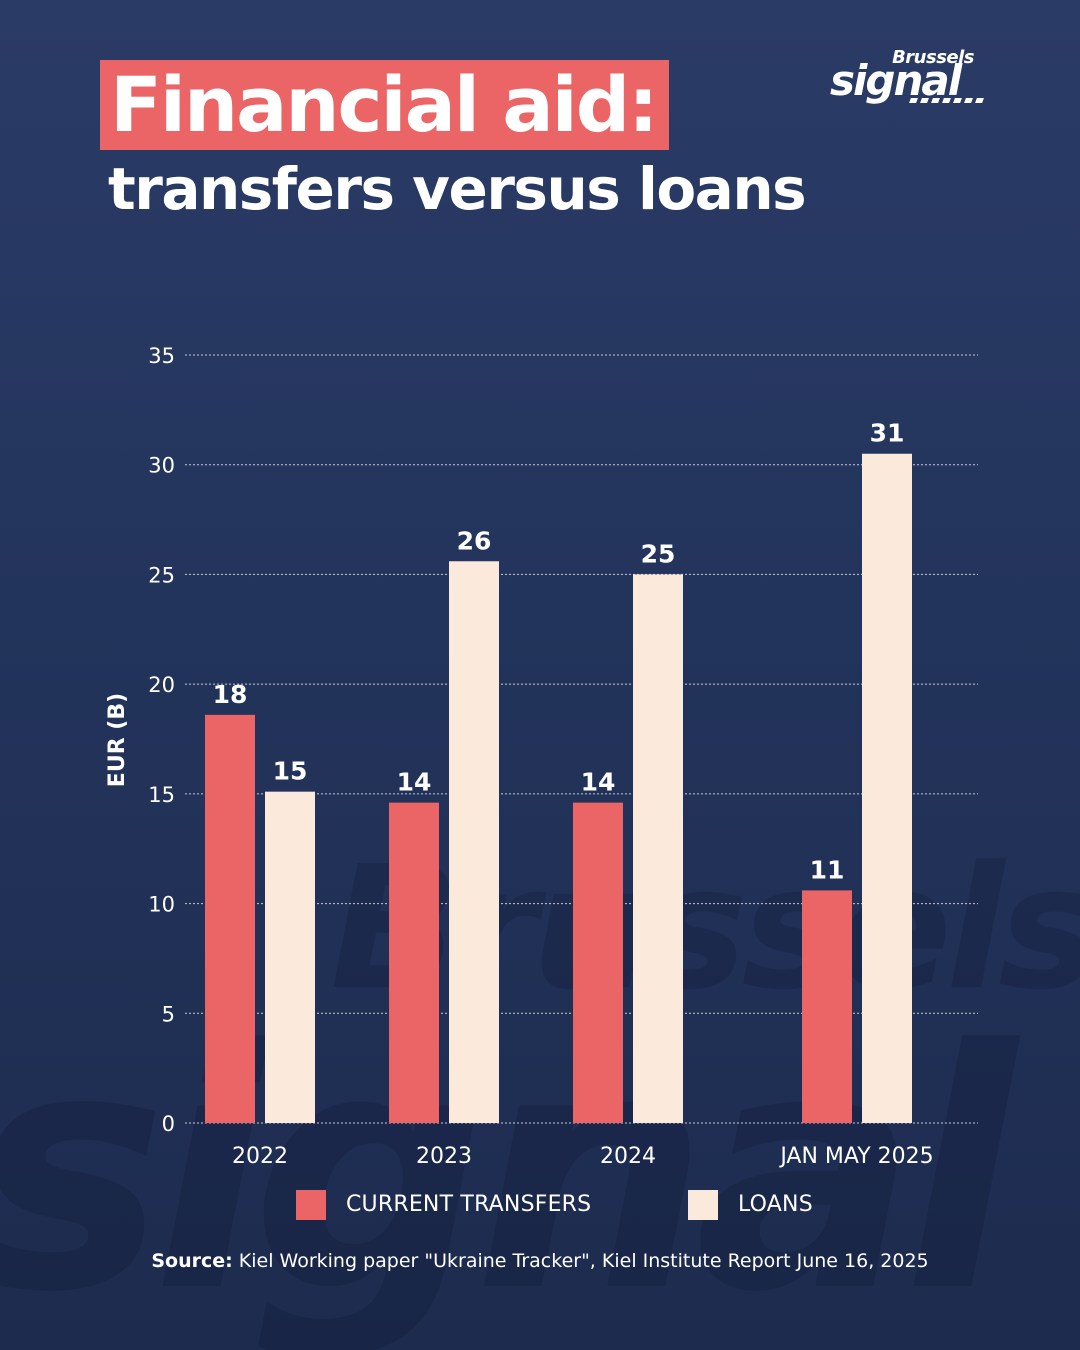  What do you see at coordinates (474, 540) in the screenshot?
I see `data-label: 26` at bounding box center [474, 540].